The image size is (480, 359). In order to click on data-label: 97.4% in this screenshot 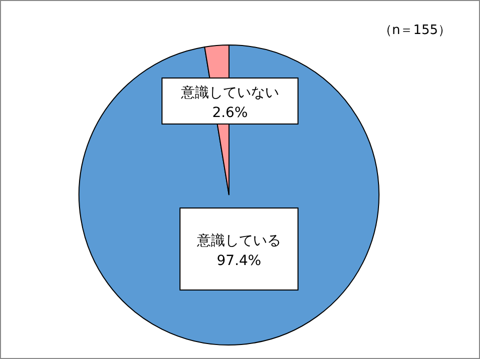, I will do `click(239, 261)`.